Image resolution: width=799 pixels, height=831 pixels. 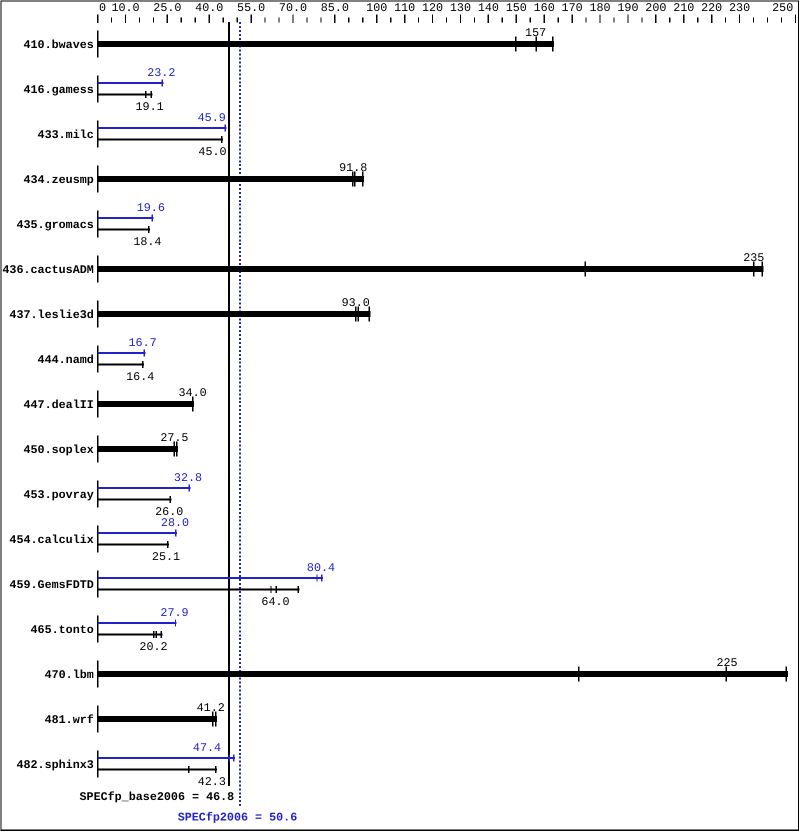 I want to click on svg-text: 91.8, so click(x=353, y=168).